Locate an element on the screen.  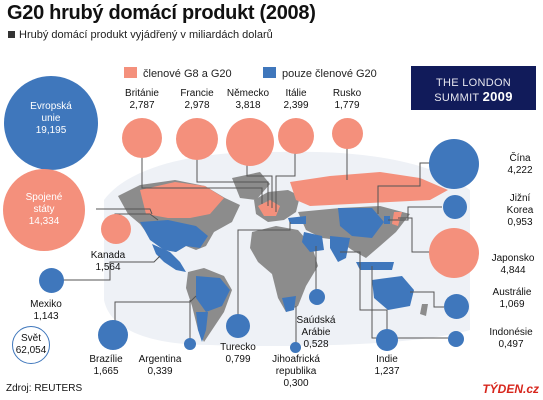
italie-circle is located at coordinates (296, 136).